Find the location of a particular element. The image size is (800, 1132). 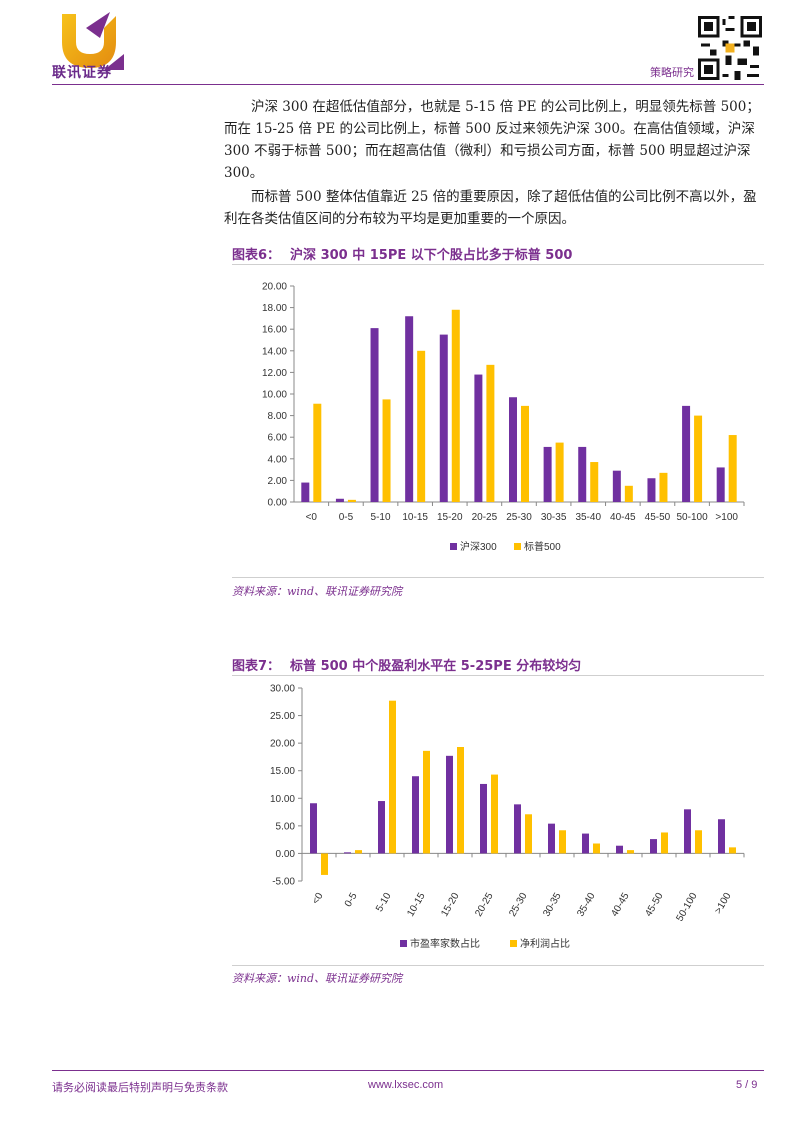

figure-6-title: 图表6： 沪深 300 中 15PE 以下个股占比多于标普 500 is located at coordinates (402, 253).